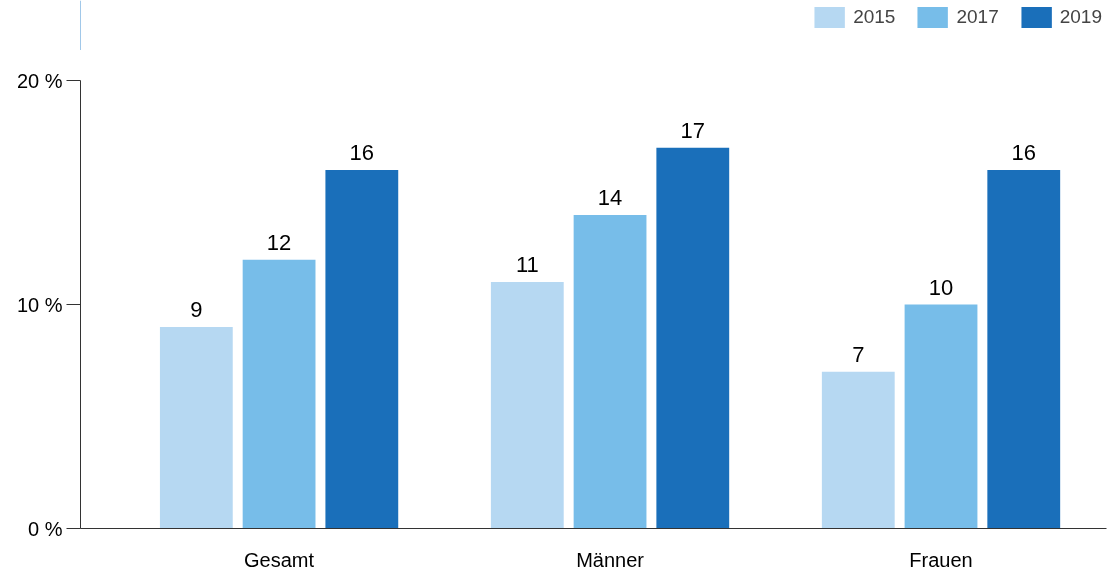 The height and width of the screenshot is (583, 1116). Describe the element at coordinates (693, 130) in the screenshot. I see `data-label: 17` at that location.